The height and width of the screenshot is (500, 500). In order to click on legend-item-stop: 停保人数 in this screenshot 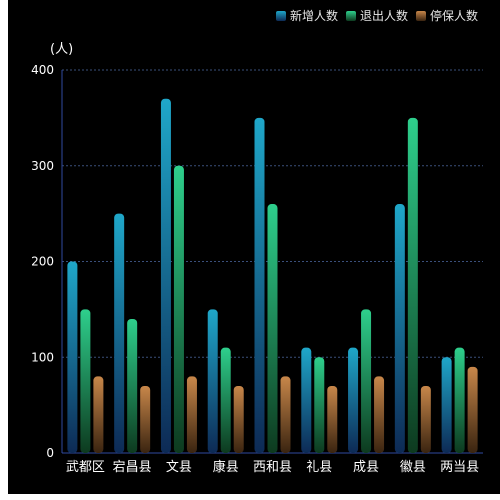, I will do `click(446, 15)`.